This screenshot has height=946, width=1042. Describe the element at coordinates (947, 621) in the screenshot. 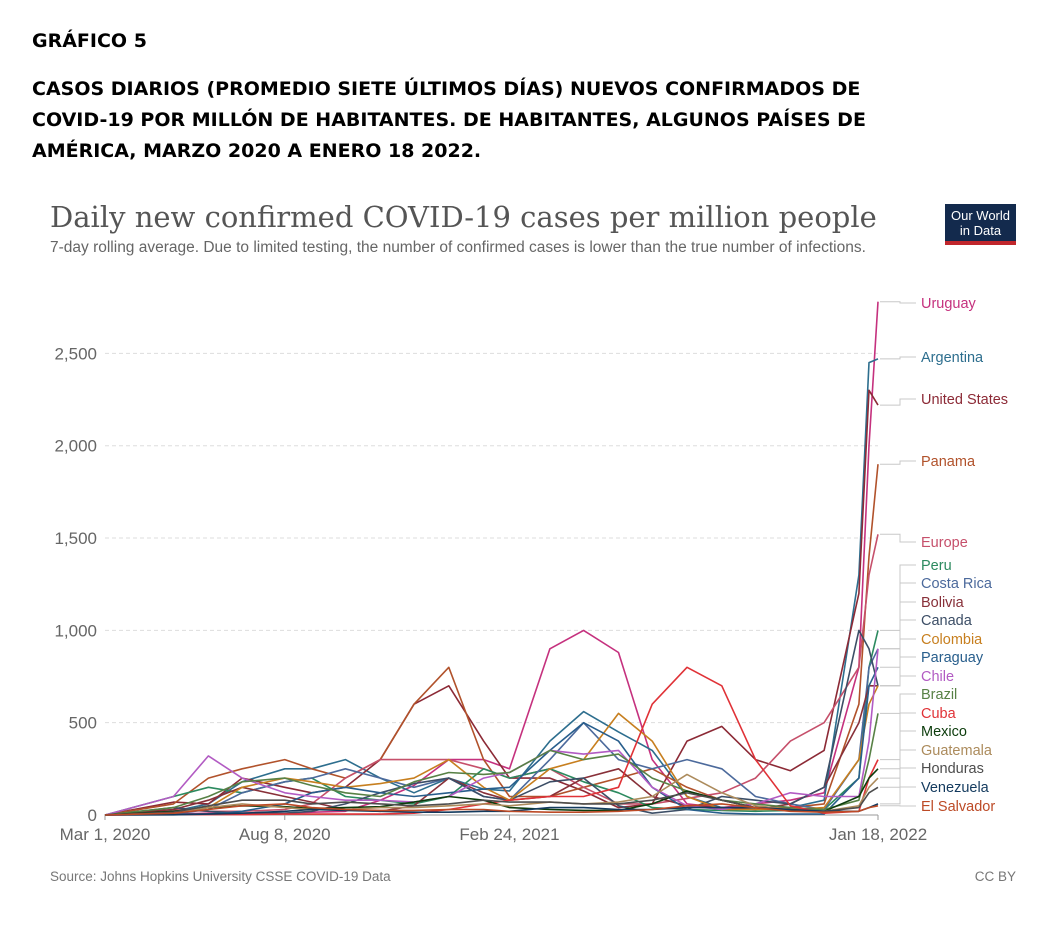

I see `legend-label-canada: Canada` at that location.